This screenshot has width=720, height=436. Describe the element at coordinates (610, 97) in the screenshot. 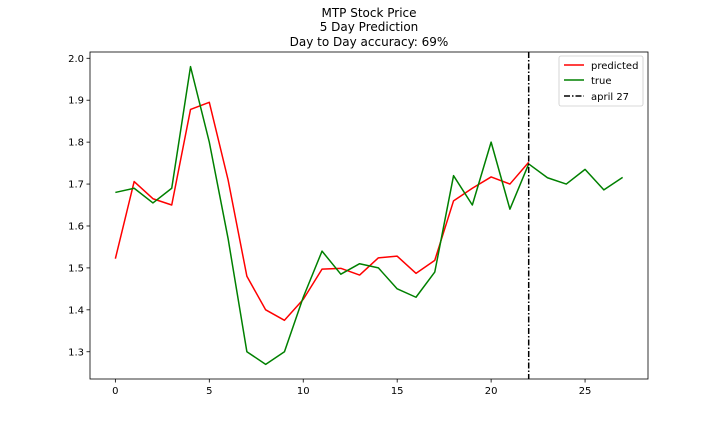

I see `legend-label-april-27: april 27` at that location.